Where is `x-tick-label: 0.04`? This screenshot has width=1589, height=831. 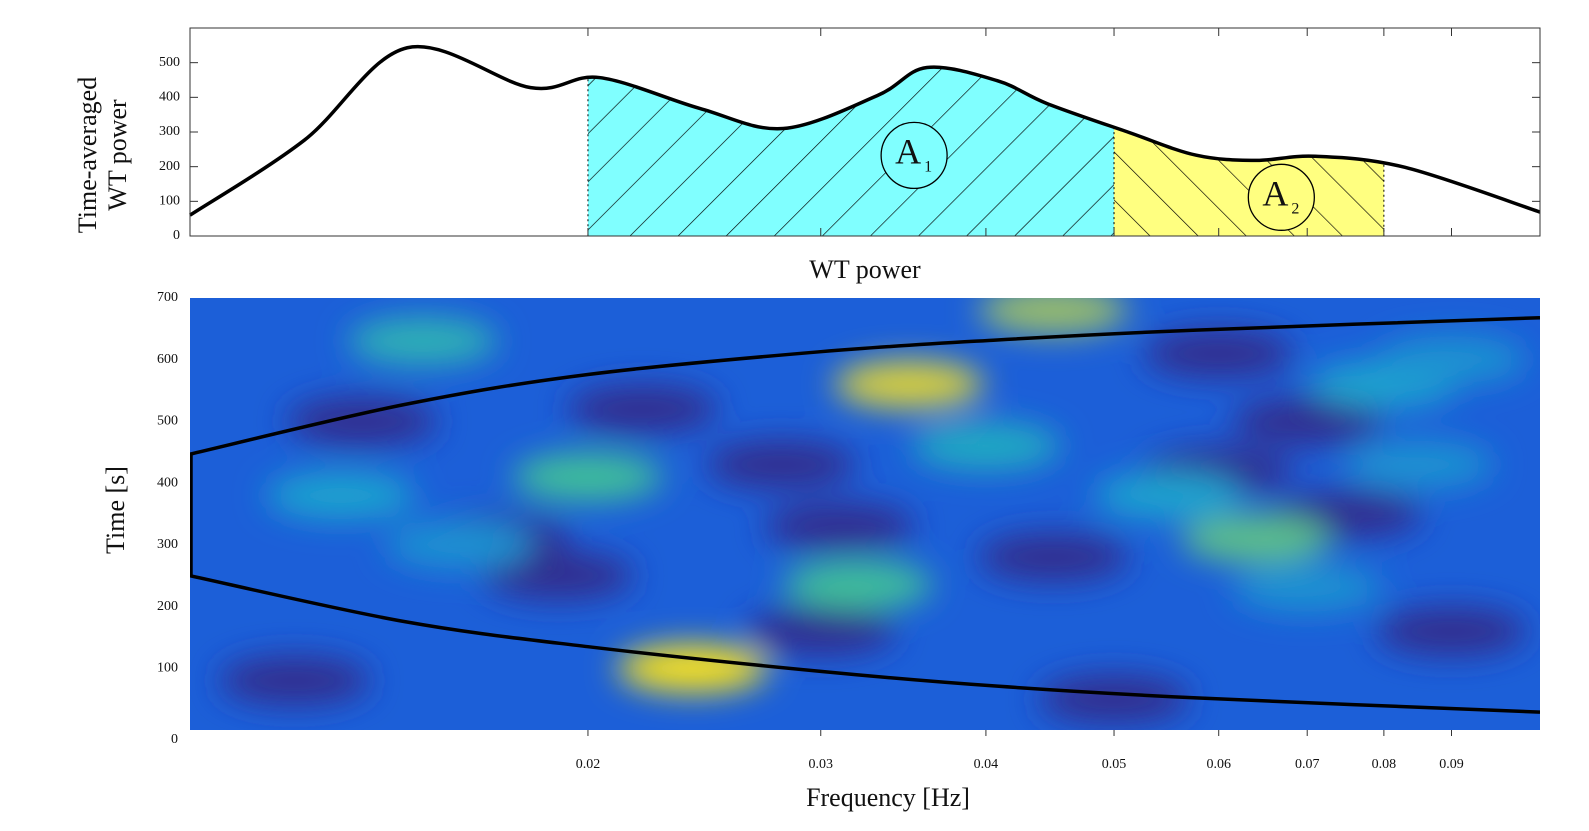
x-tick-label: 0.04 is located at coordinates (986, 764).